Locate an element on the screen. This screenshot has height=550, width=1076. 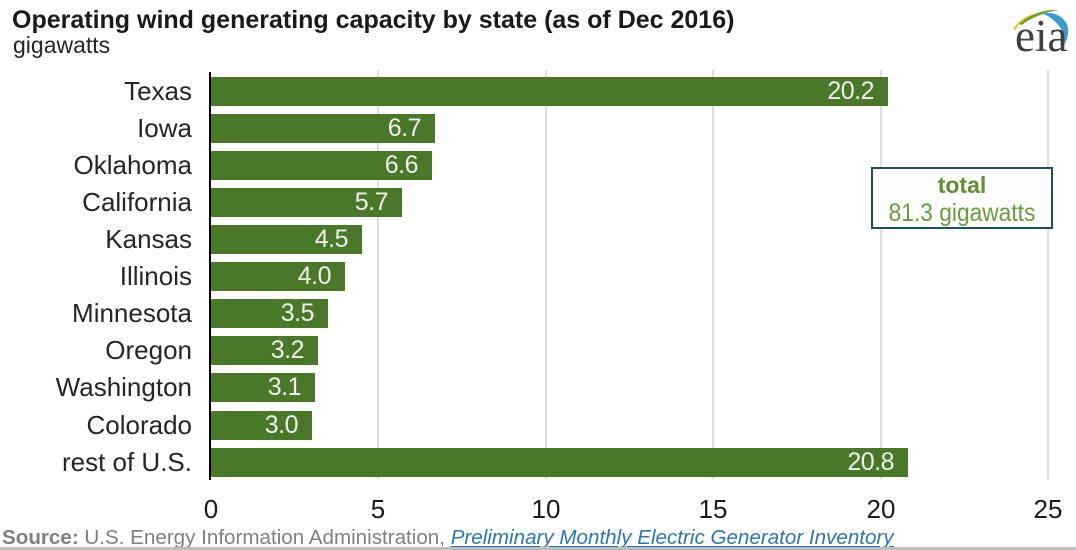
svg-text: eia is located at coordinates (1041, 33).